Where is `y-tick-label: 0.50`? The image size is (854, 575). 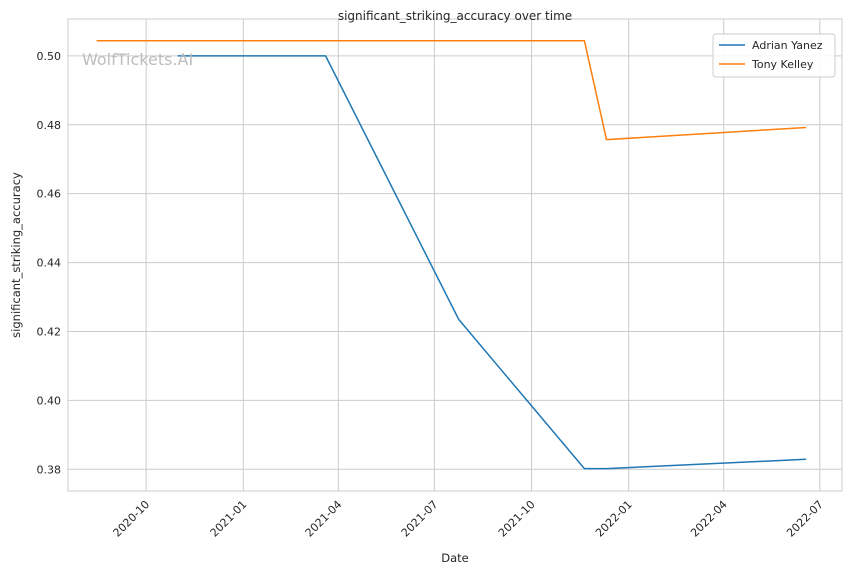
y-tick-label: 0.50 is located at coordinates (49, 56).